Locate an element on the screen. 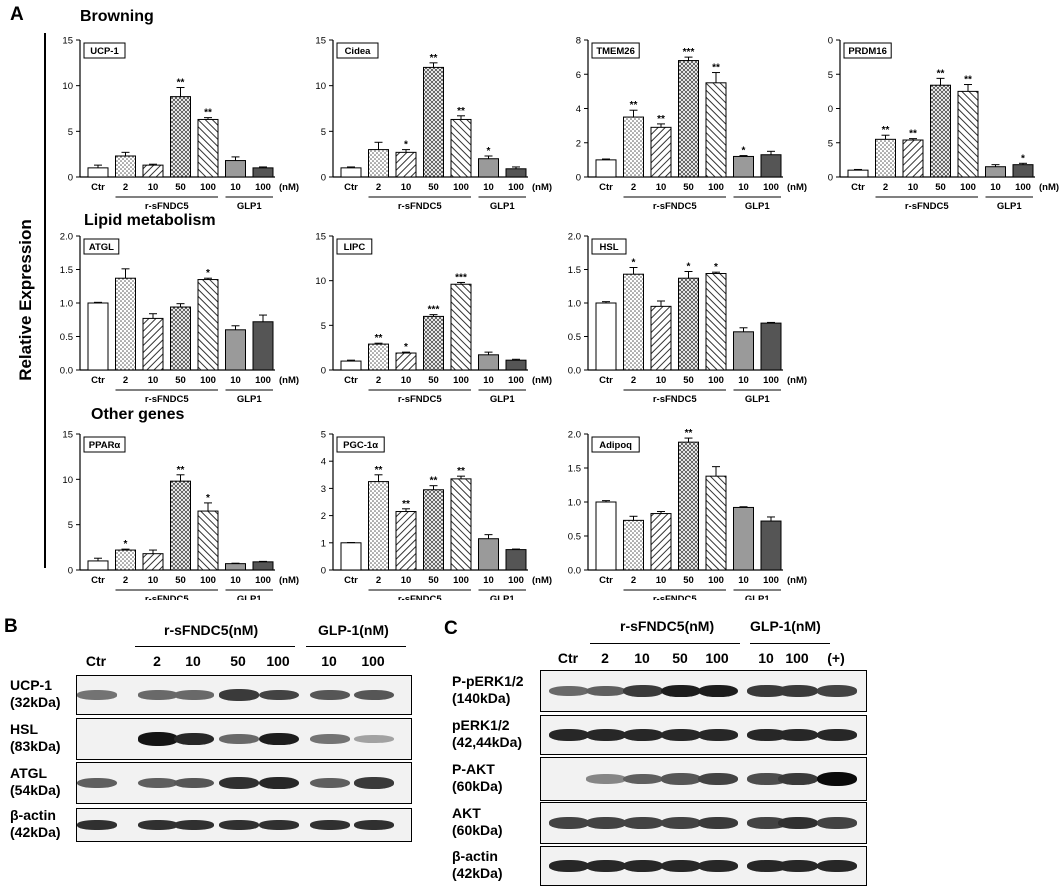  y-tick-label: 4 is located at coordinates (578, 109).